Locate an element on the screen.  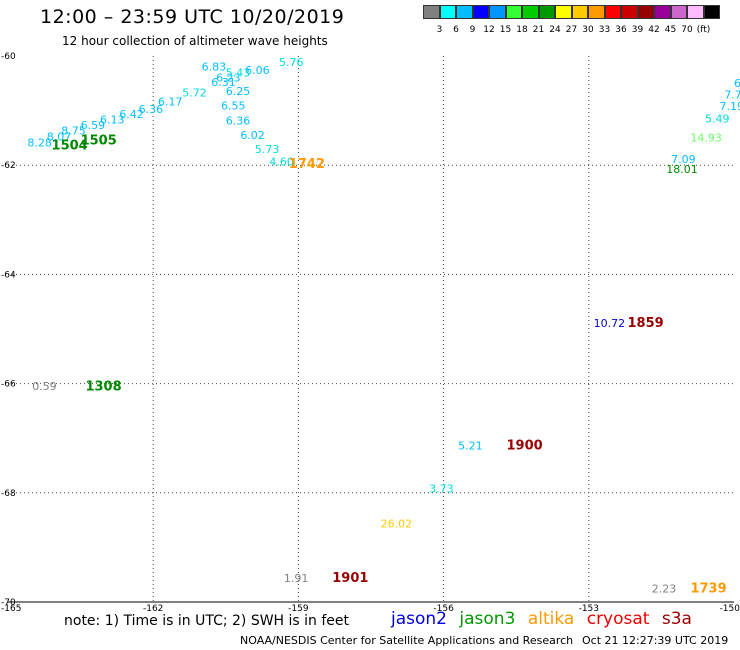
legend-cryosat: cryosat is located at coordinates (618, 619).